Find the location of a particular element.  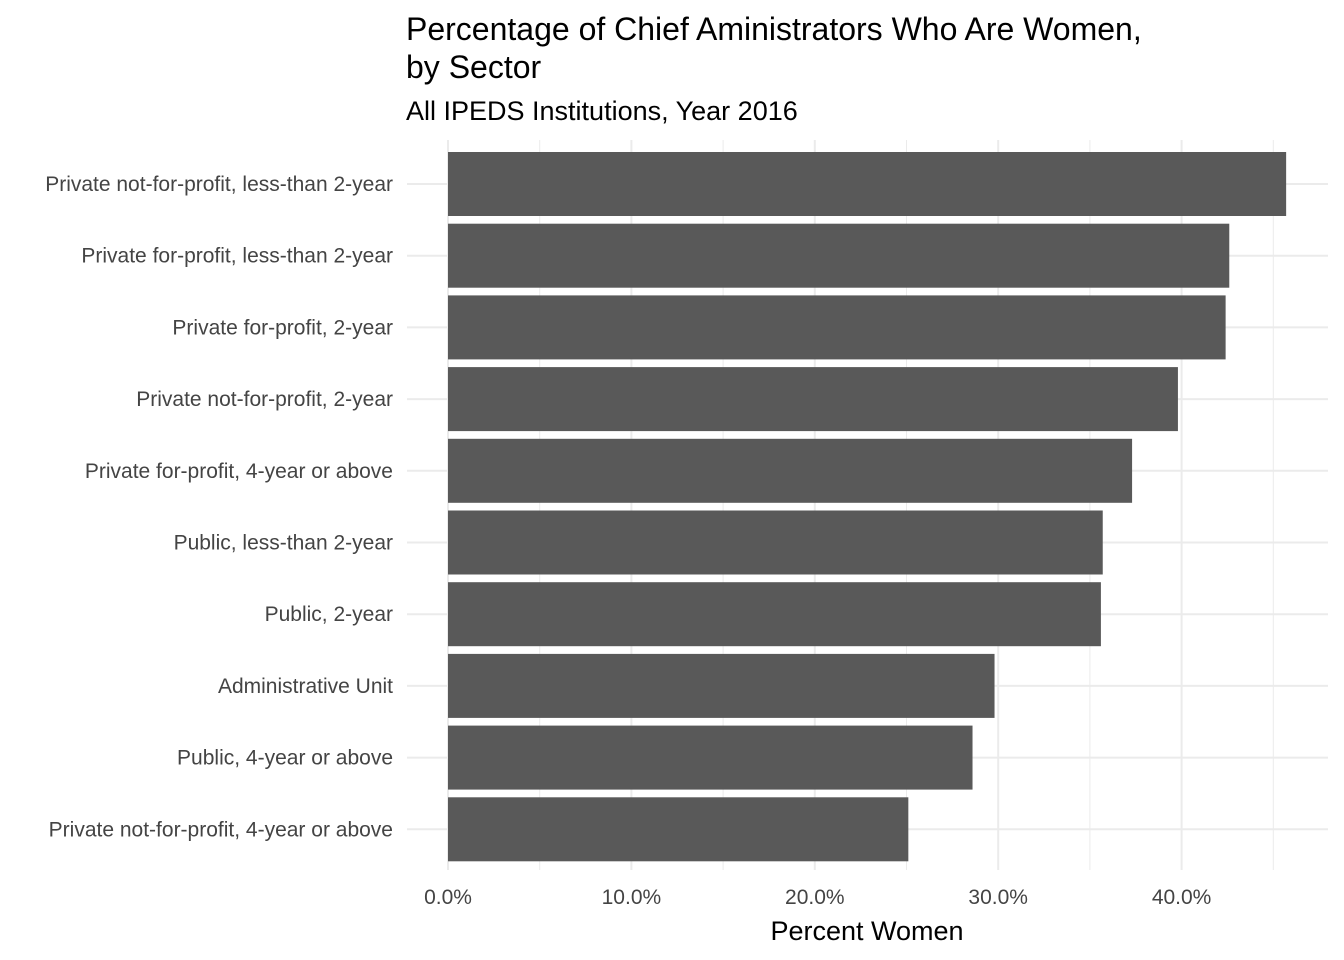

x-tick-label: 30.0% is located at coordinates (998, 897).